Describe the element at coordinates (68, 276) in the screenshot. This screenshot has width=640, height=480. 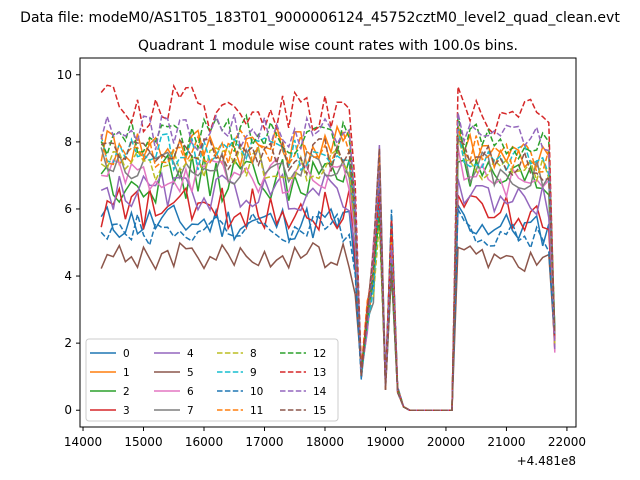
I see `y-tick-label: 4` at that location.